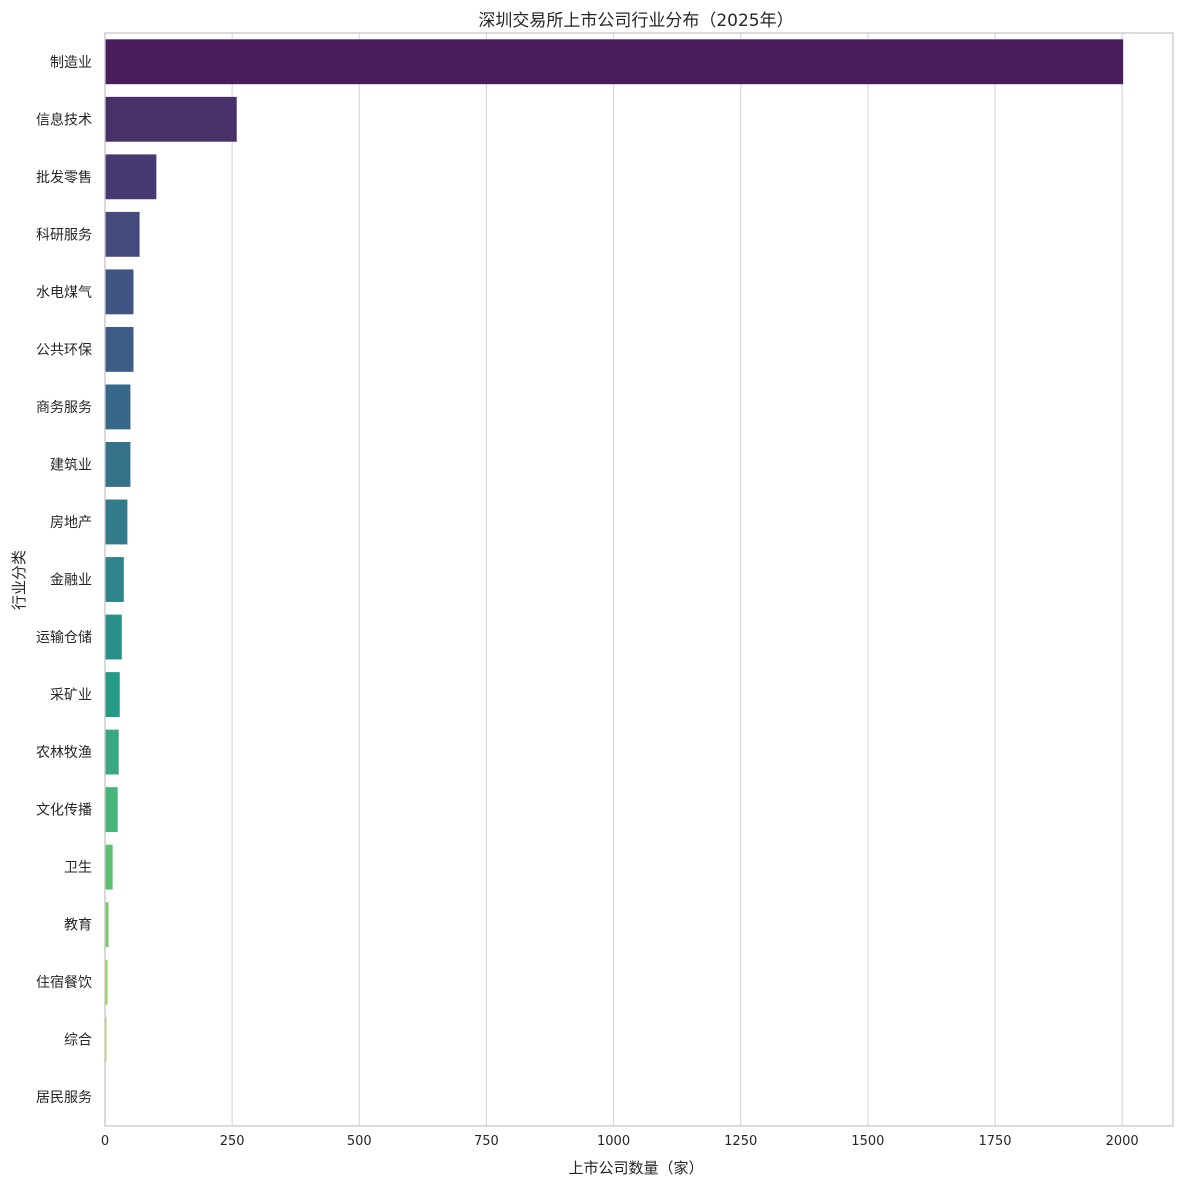 The image size is (1184, 1184). Describe the element at coordinates (64, 178) in the screenshot. I see `y-tick-label: 批发零售` at that location.